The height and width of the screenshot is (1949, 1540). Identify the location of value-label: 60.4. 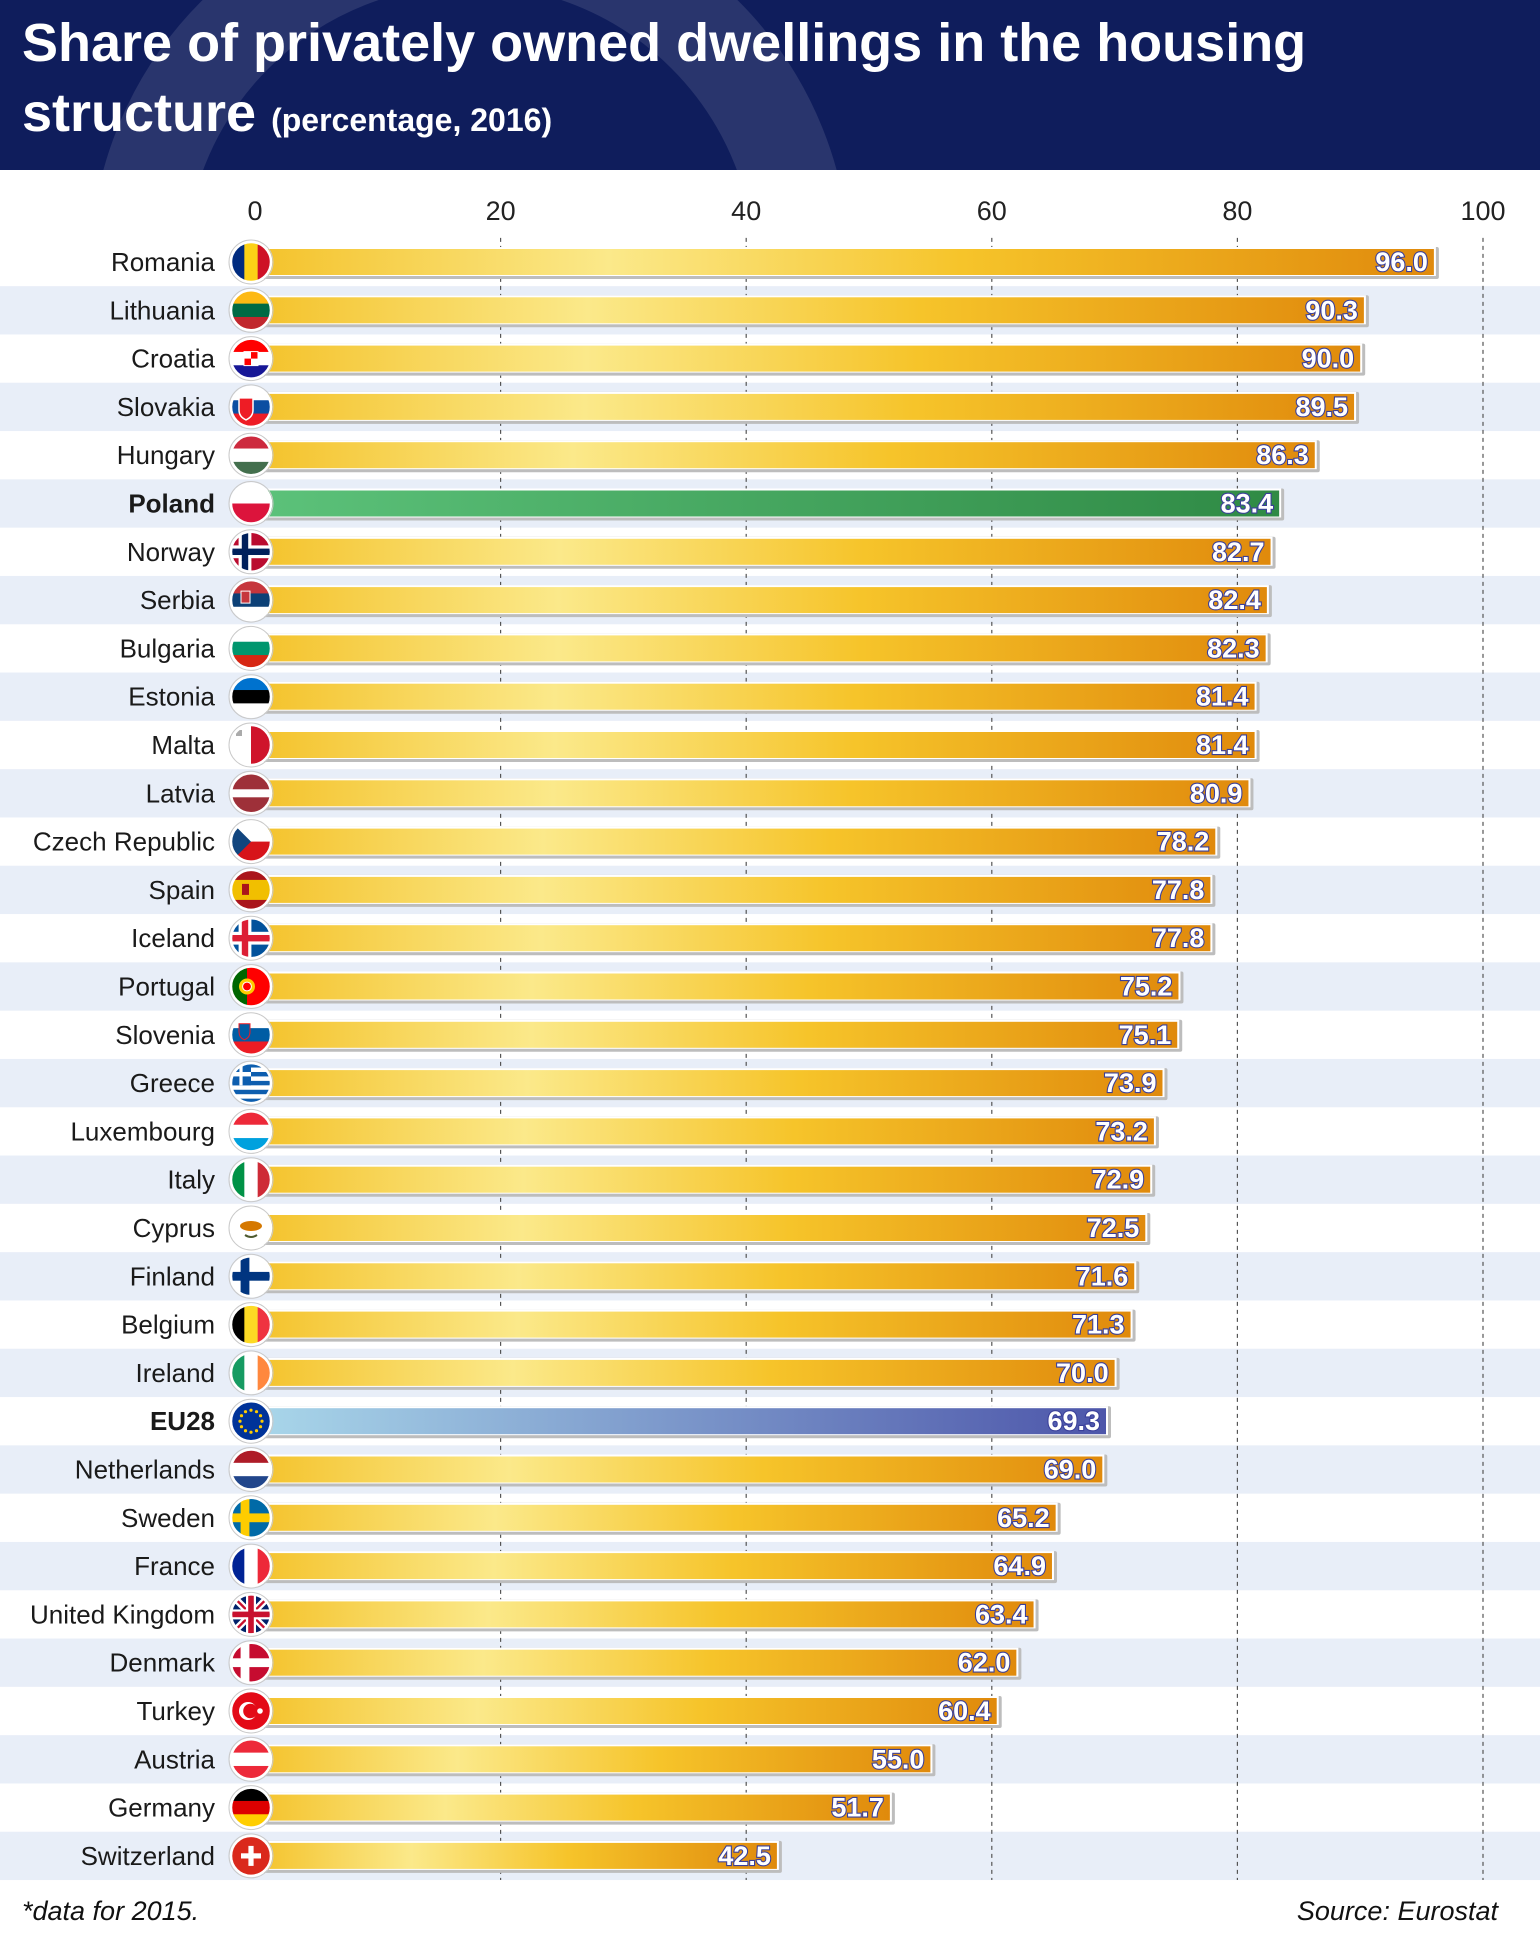
(964, 1711).